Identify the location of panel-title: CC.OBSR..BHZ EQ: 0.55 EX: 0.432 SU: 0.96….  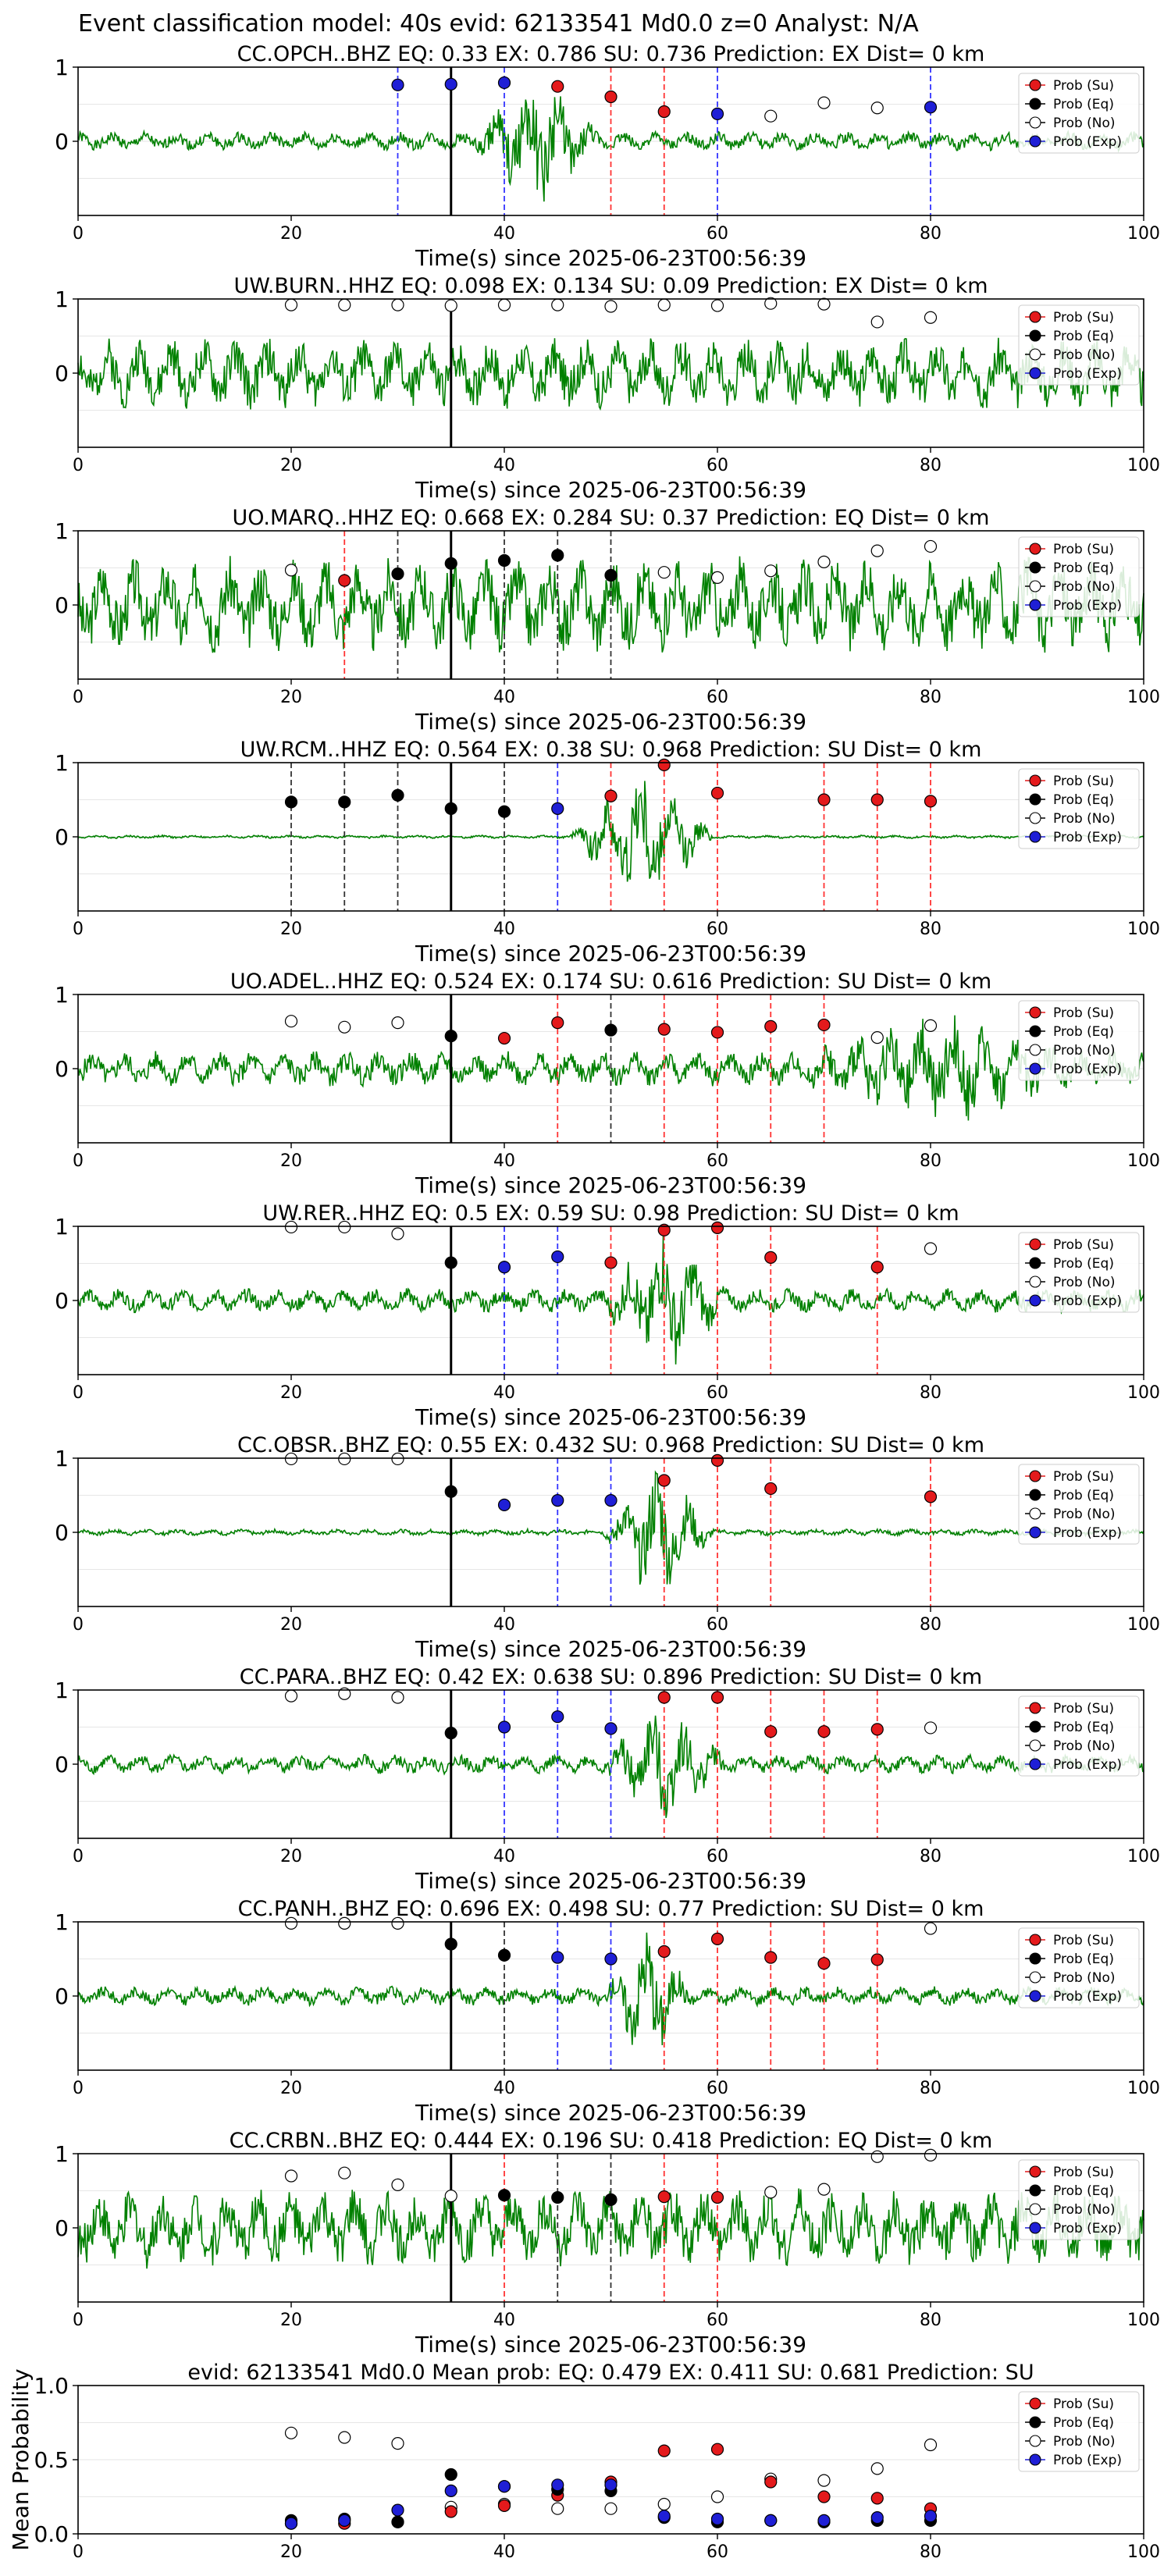
(610, 1445).